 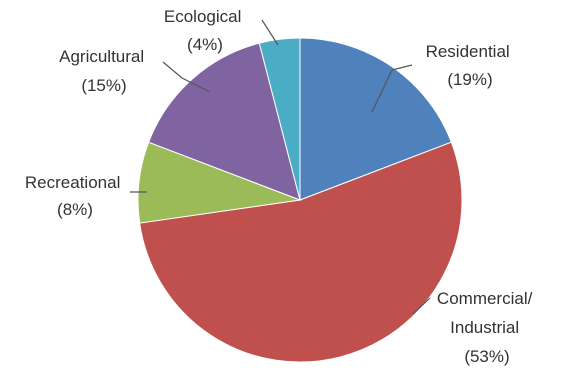 What do you see at coordinates (224, 121) in the screenshot?
I see `pie-slice-agricultural` at bounding box center [224, 121].